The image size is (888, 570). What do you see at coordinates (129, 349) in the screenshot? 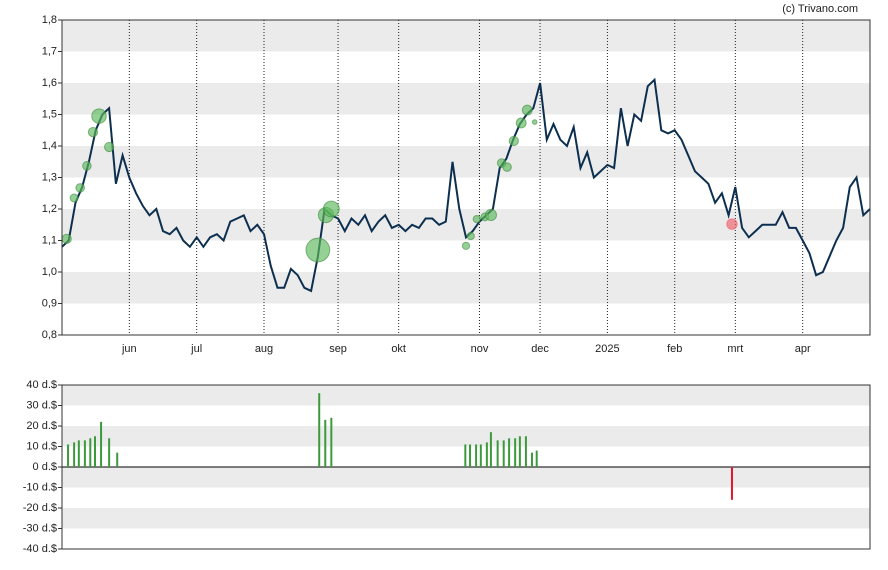
I see `x-tick-label: jun` at bounding box center [129, 349].